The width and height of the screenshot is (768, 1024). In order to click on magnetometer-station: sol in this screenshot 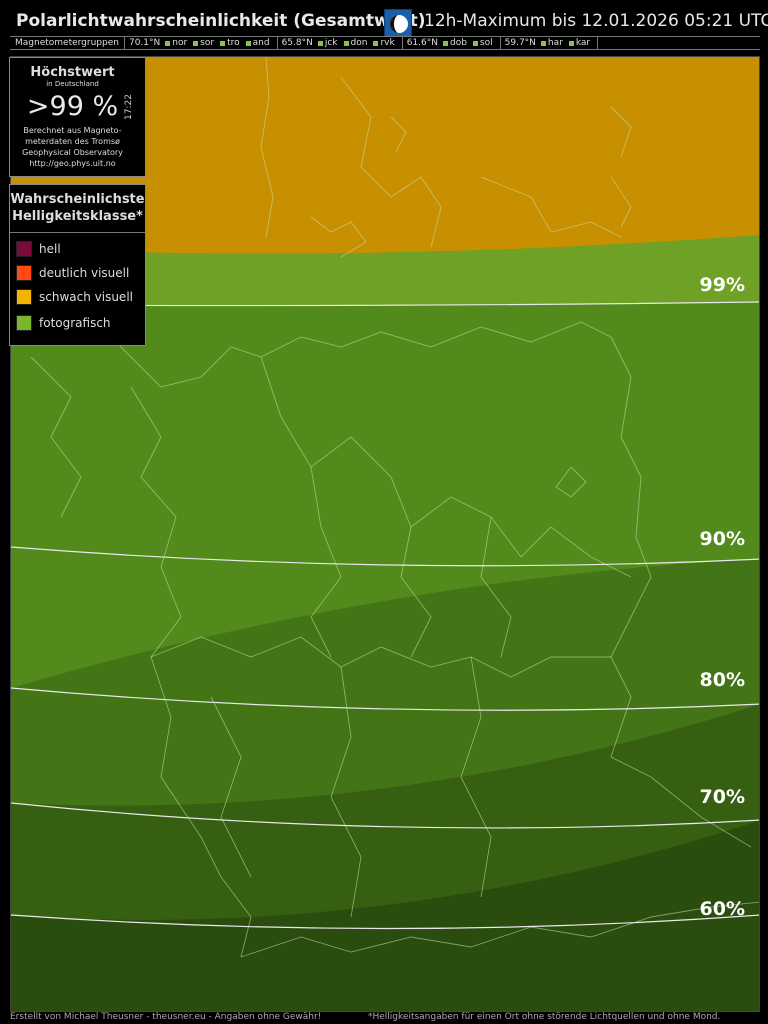, I will do `click(482, 43)`.